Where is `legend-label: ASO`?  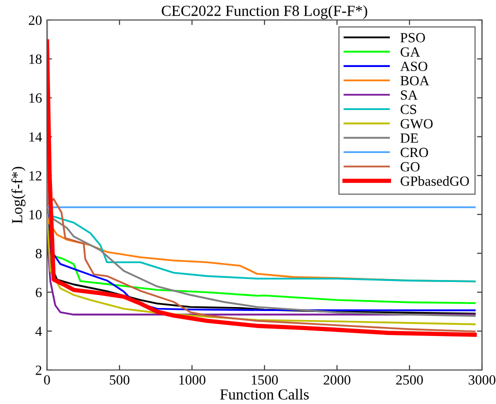 legend-label: ASO is located at coordinates (414, 67).